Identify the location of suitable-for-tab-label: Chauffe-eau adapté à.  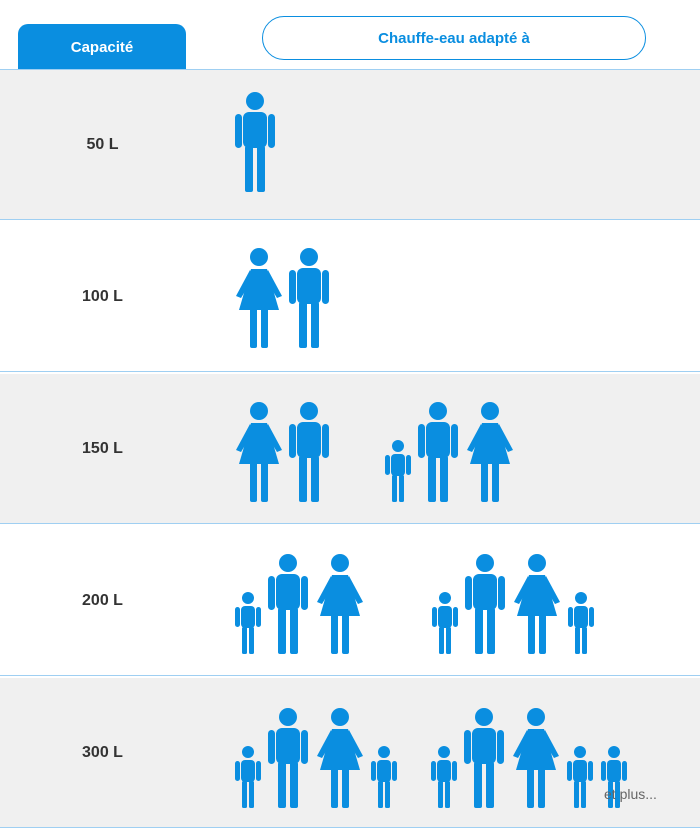
(454, 38).